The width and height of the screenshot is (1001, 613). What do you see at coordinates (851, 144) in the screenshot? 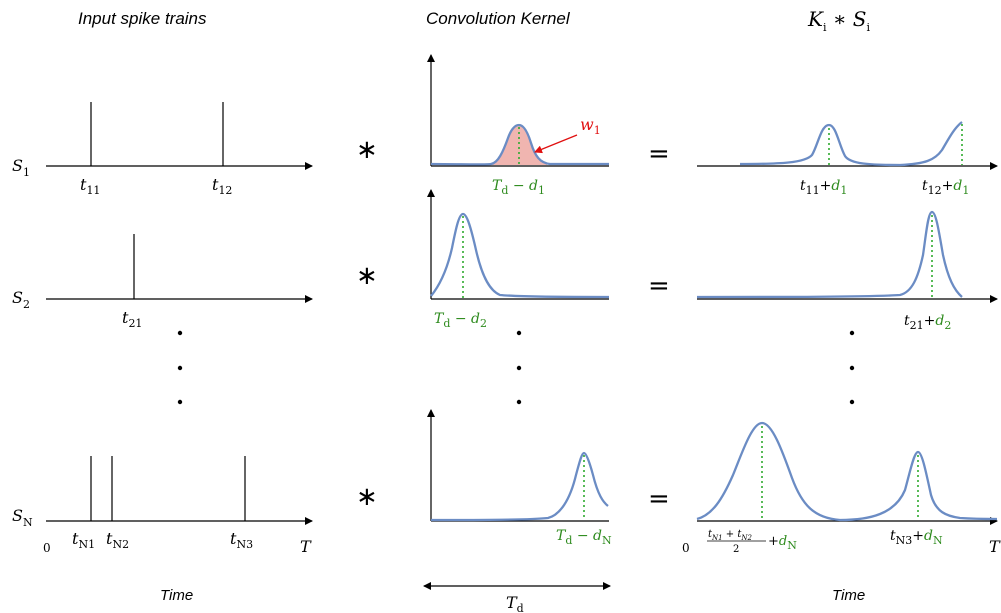
I see `result-1-curve` at bounding box center [851, 144].